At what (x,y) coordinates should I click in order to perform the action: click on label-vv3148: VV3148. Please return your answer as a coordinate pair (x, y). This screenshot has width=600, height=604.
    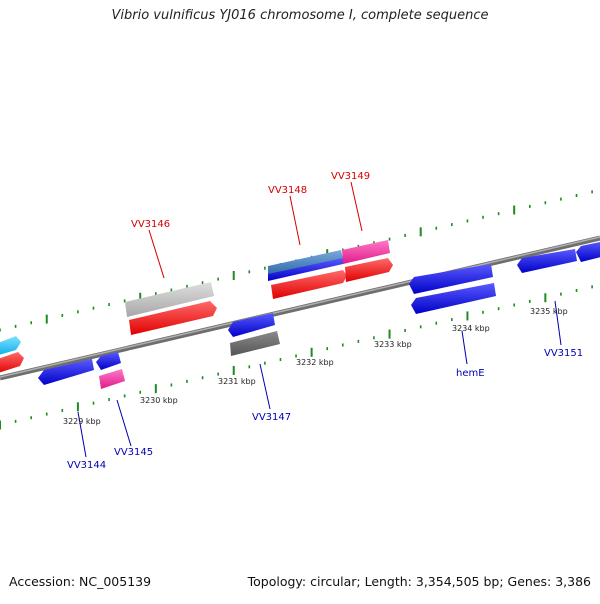
    Looking at the image, I should click on (287, 190).